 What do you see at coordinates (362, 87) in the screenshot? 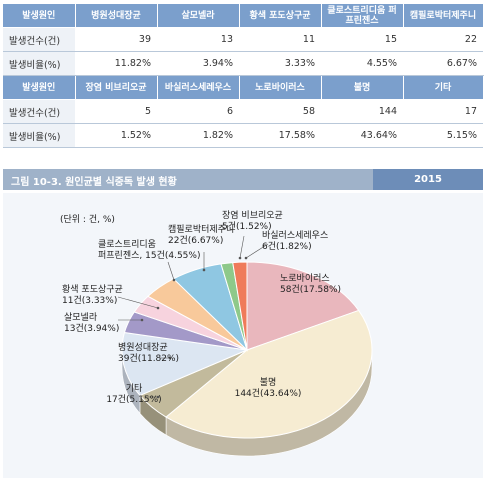
I see `column-header: 불명` at bounding box center [362, 87].